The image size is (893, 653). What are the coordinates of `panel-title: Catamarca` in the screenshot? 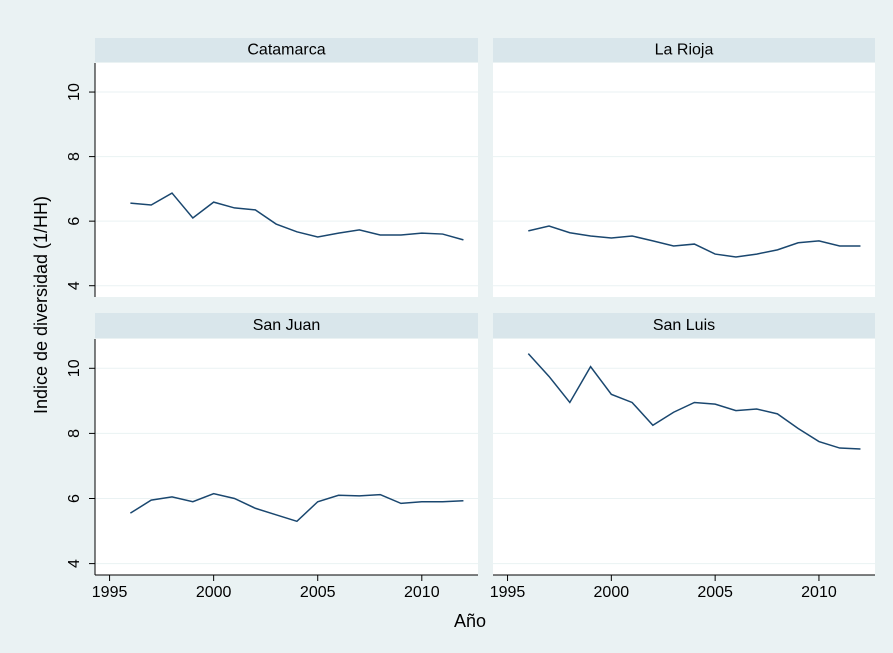 It's located at (286, 50).